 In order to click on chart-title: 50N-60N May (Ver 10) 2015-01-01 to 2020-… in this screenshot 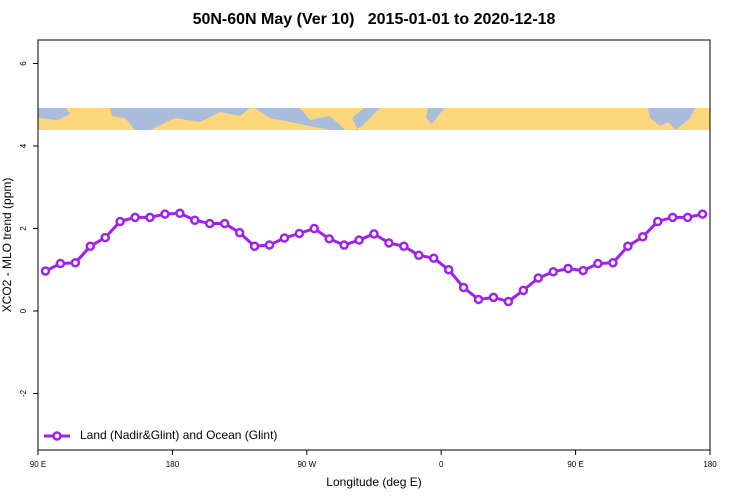, I will do `click(374, 19)`.